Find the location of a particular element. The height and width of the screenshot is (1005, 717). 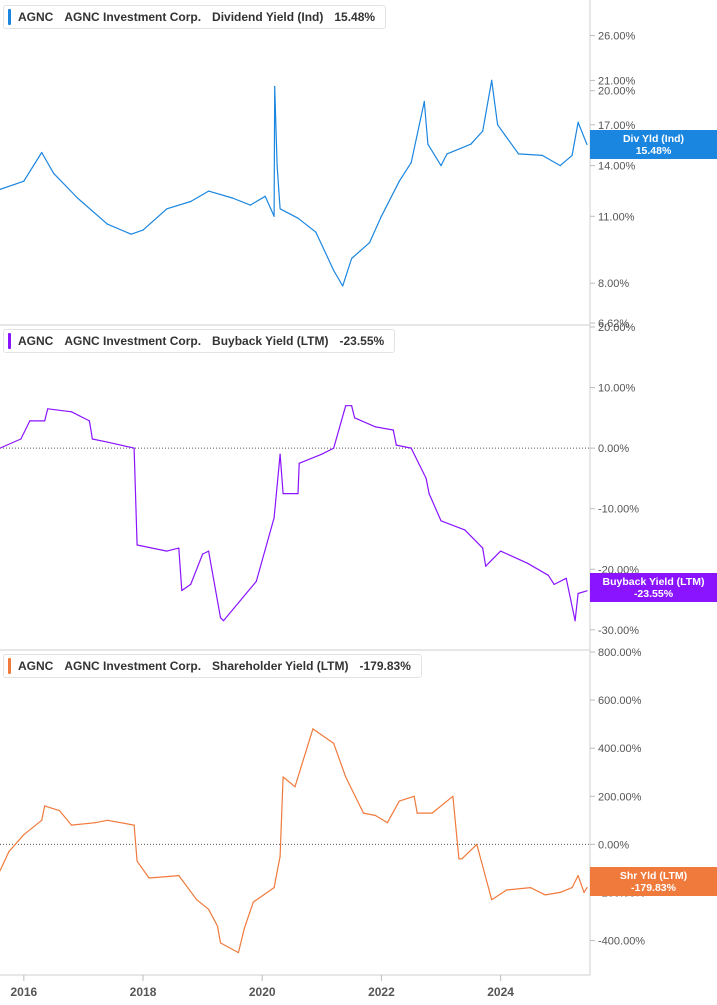

value-tag-dividend-yield: Div Yld (Ind) 15.48% is located at coordinates (653, 144).